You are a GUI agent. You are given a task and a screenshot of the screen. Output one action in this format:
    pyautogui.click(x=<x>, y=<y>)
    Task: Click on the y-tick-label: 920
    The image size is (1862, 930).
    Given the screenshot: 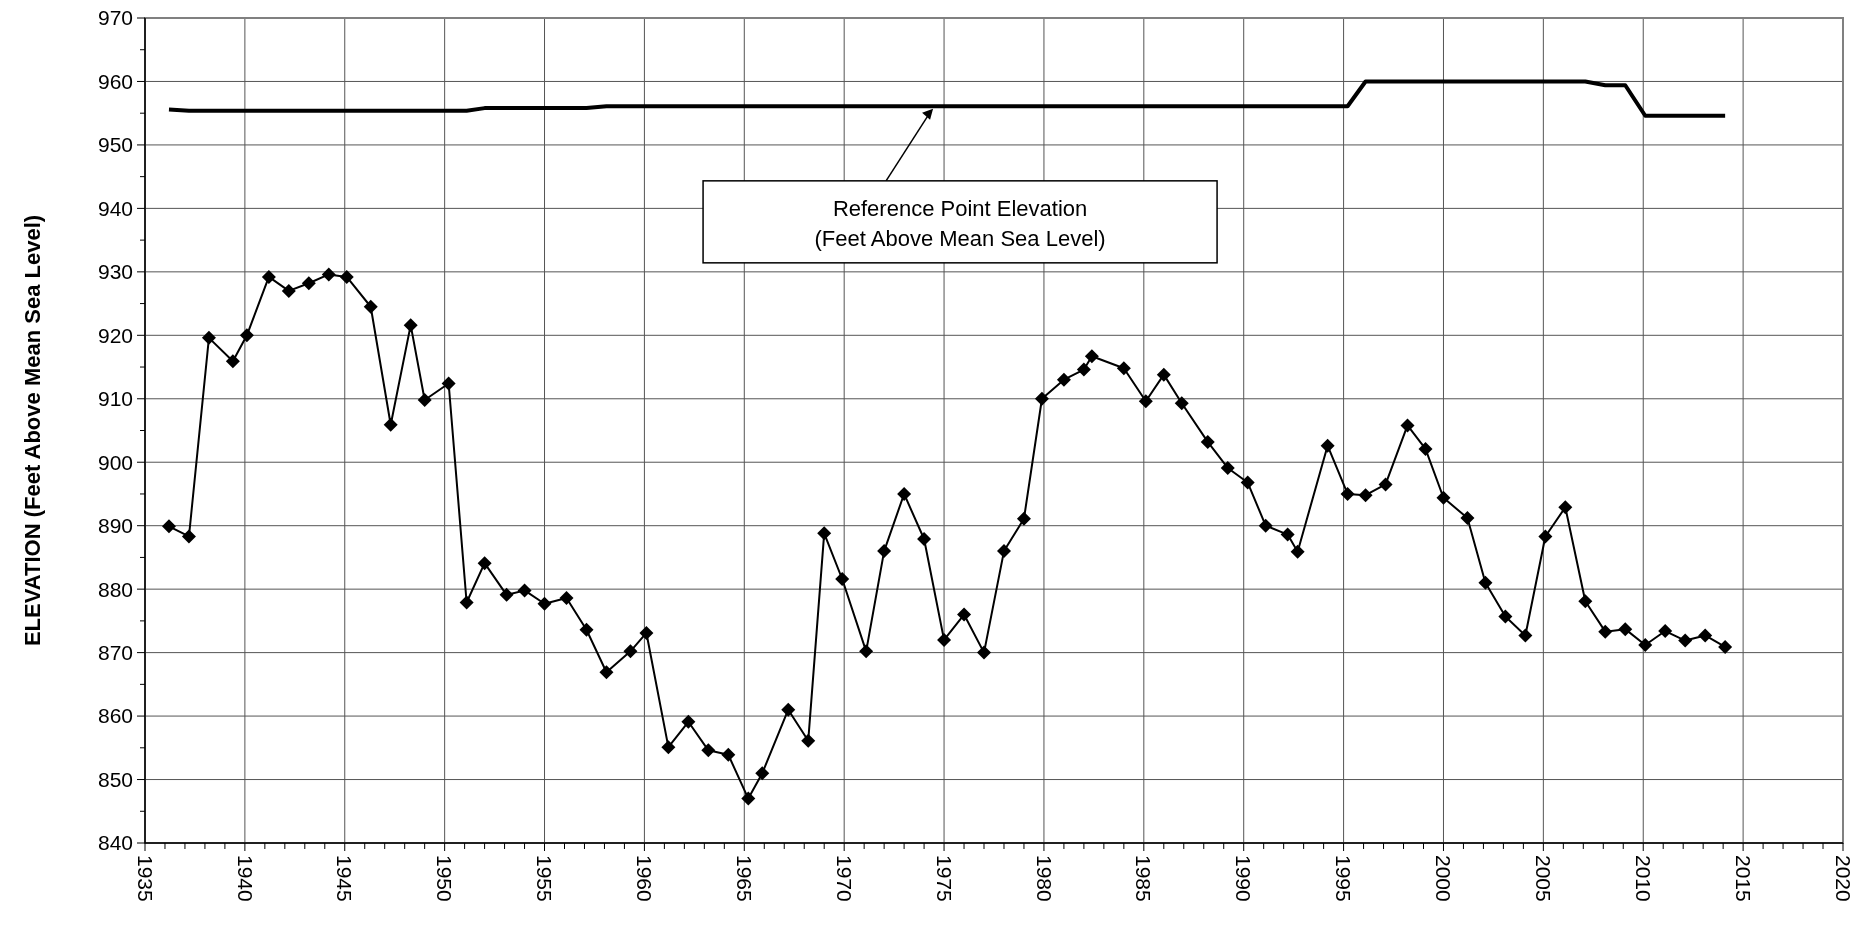 What is the action you would take?
    pyautogui.click(x=115, y=335)
    